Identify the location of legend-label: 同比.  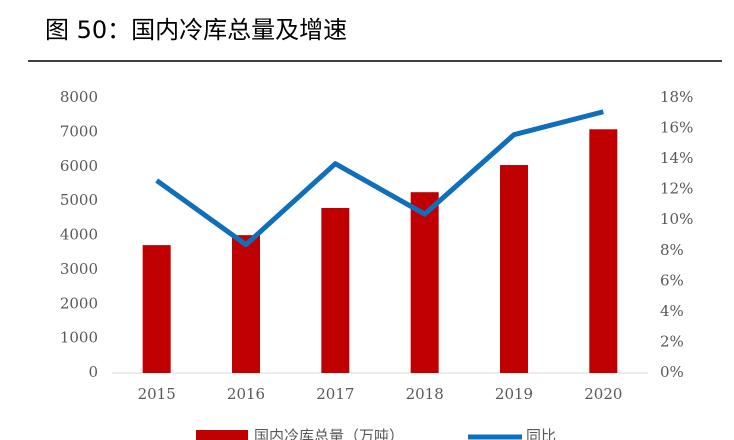
(541, 433).